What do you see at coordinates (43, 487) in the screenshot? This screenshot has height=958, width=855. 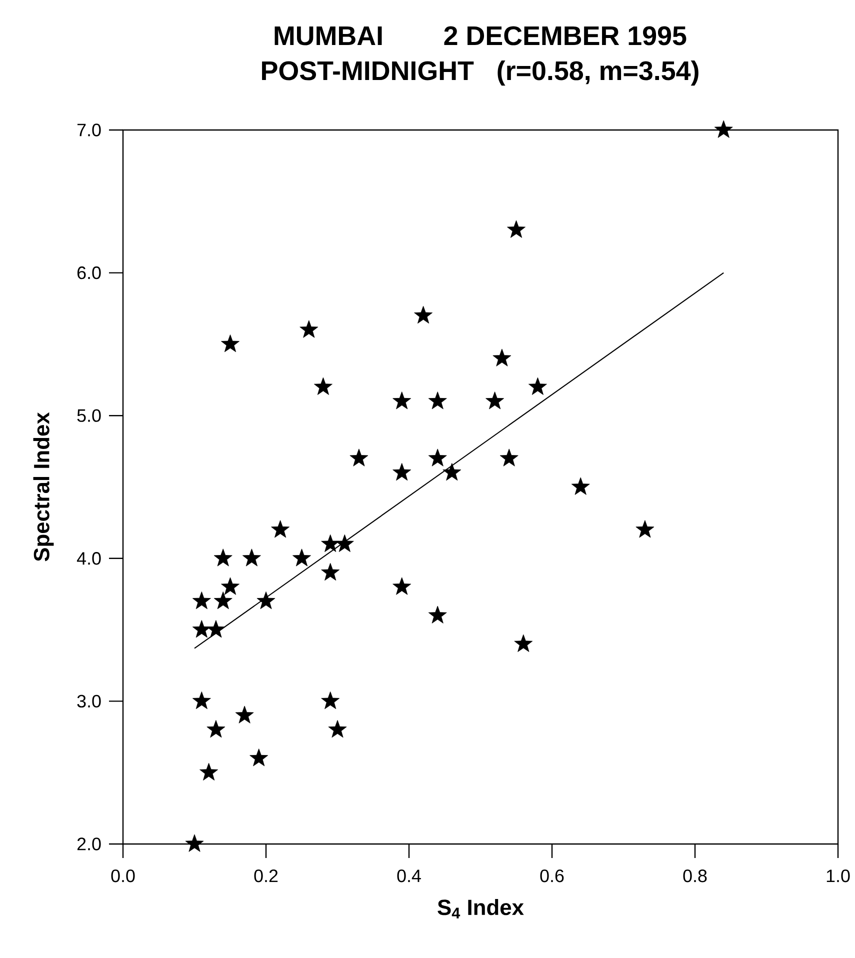 I see `y-axis-title: Spectral Index` at bounding box center [43, 487].